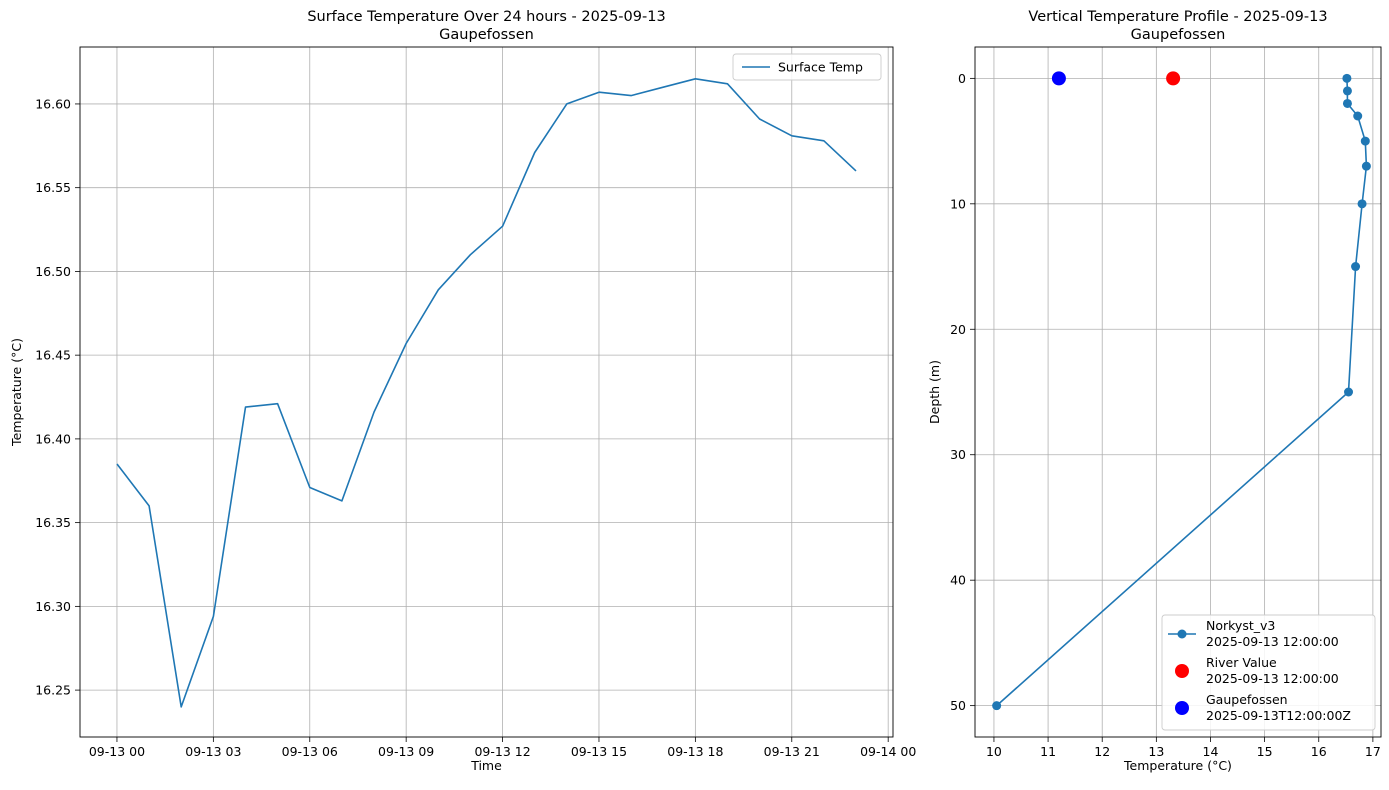 The height and width of the screenshot is (790, 1389). What do you see at coordinates (1241, 662) in the screenshot?
I see `legend-label: River Value` at bounding box center [1241, 662].